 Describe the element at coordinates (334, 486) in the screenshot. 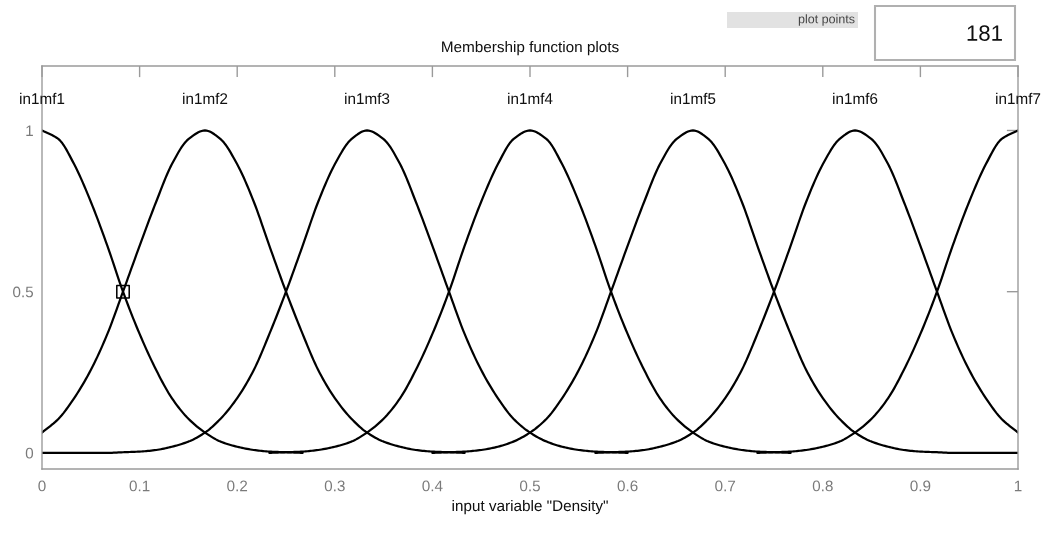

I see `x-tick-label: 0.3` at that location.